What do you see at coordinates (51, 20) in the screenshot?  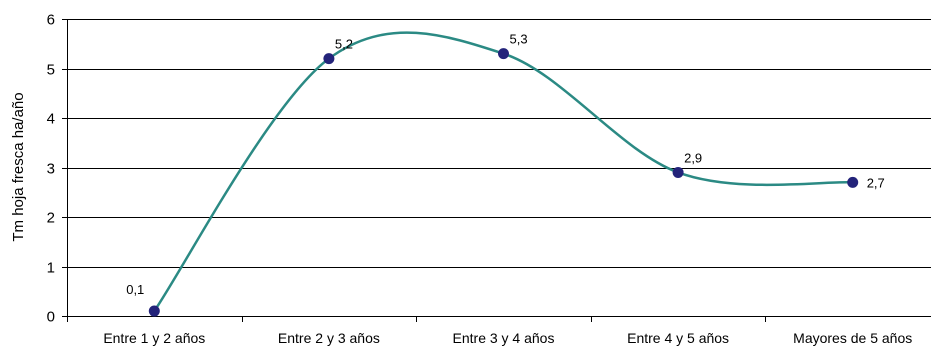 I see `y-tick-label: 6` at bounding box center [51, 20].